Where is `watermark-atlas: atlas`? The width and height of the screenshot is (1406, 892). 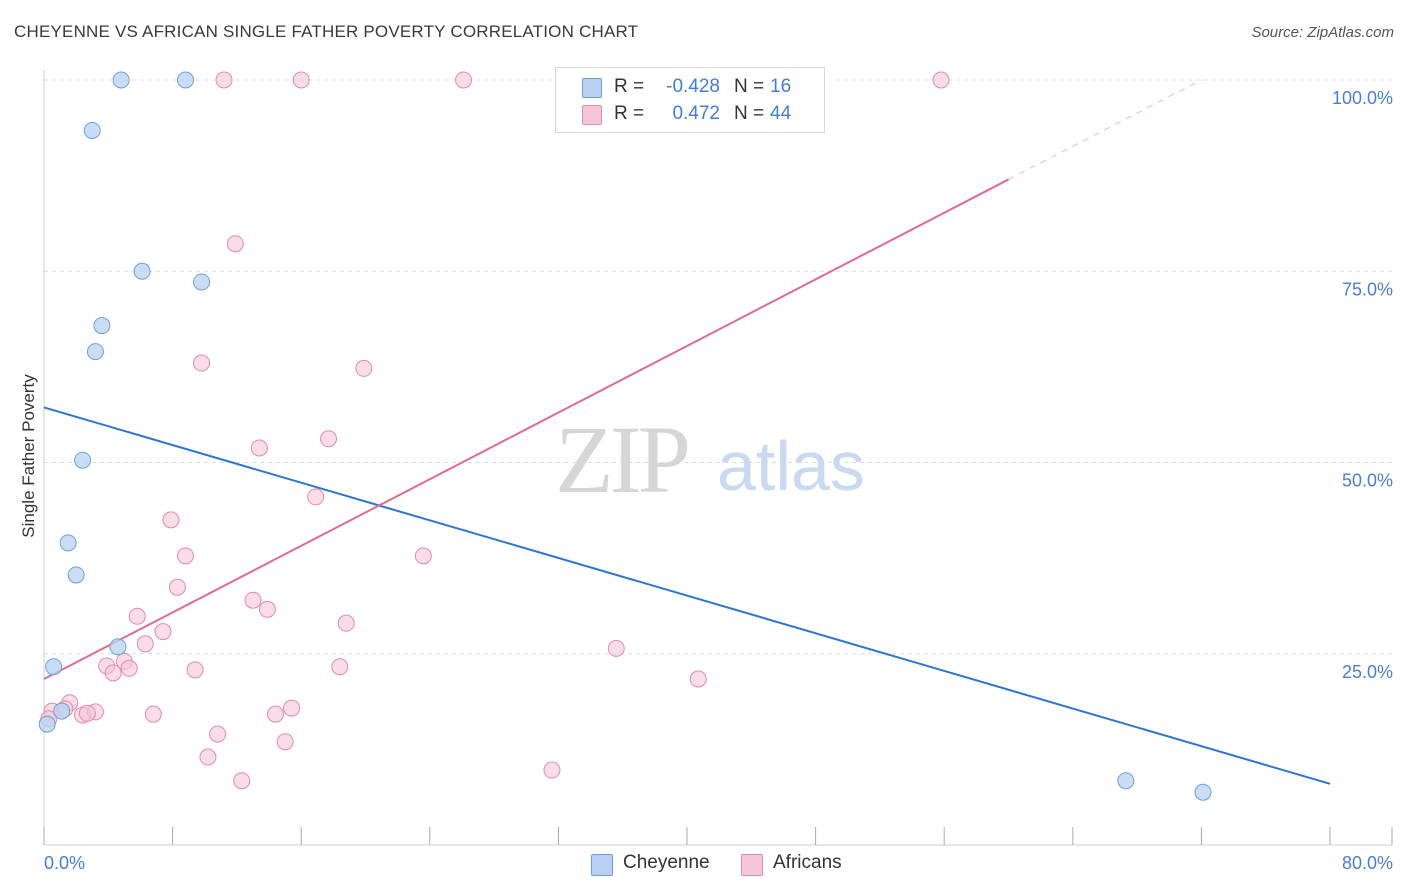
watermark-atlas: atlas is located at coordinates (791, 466).